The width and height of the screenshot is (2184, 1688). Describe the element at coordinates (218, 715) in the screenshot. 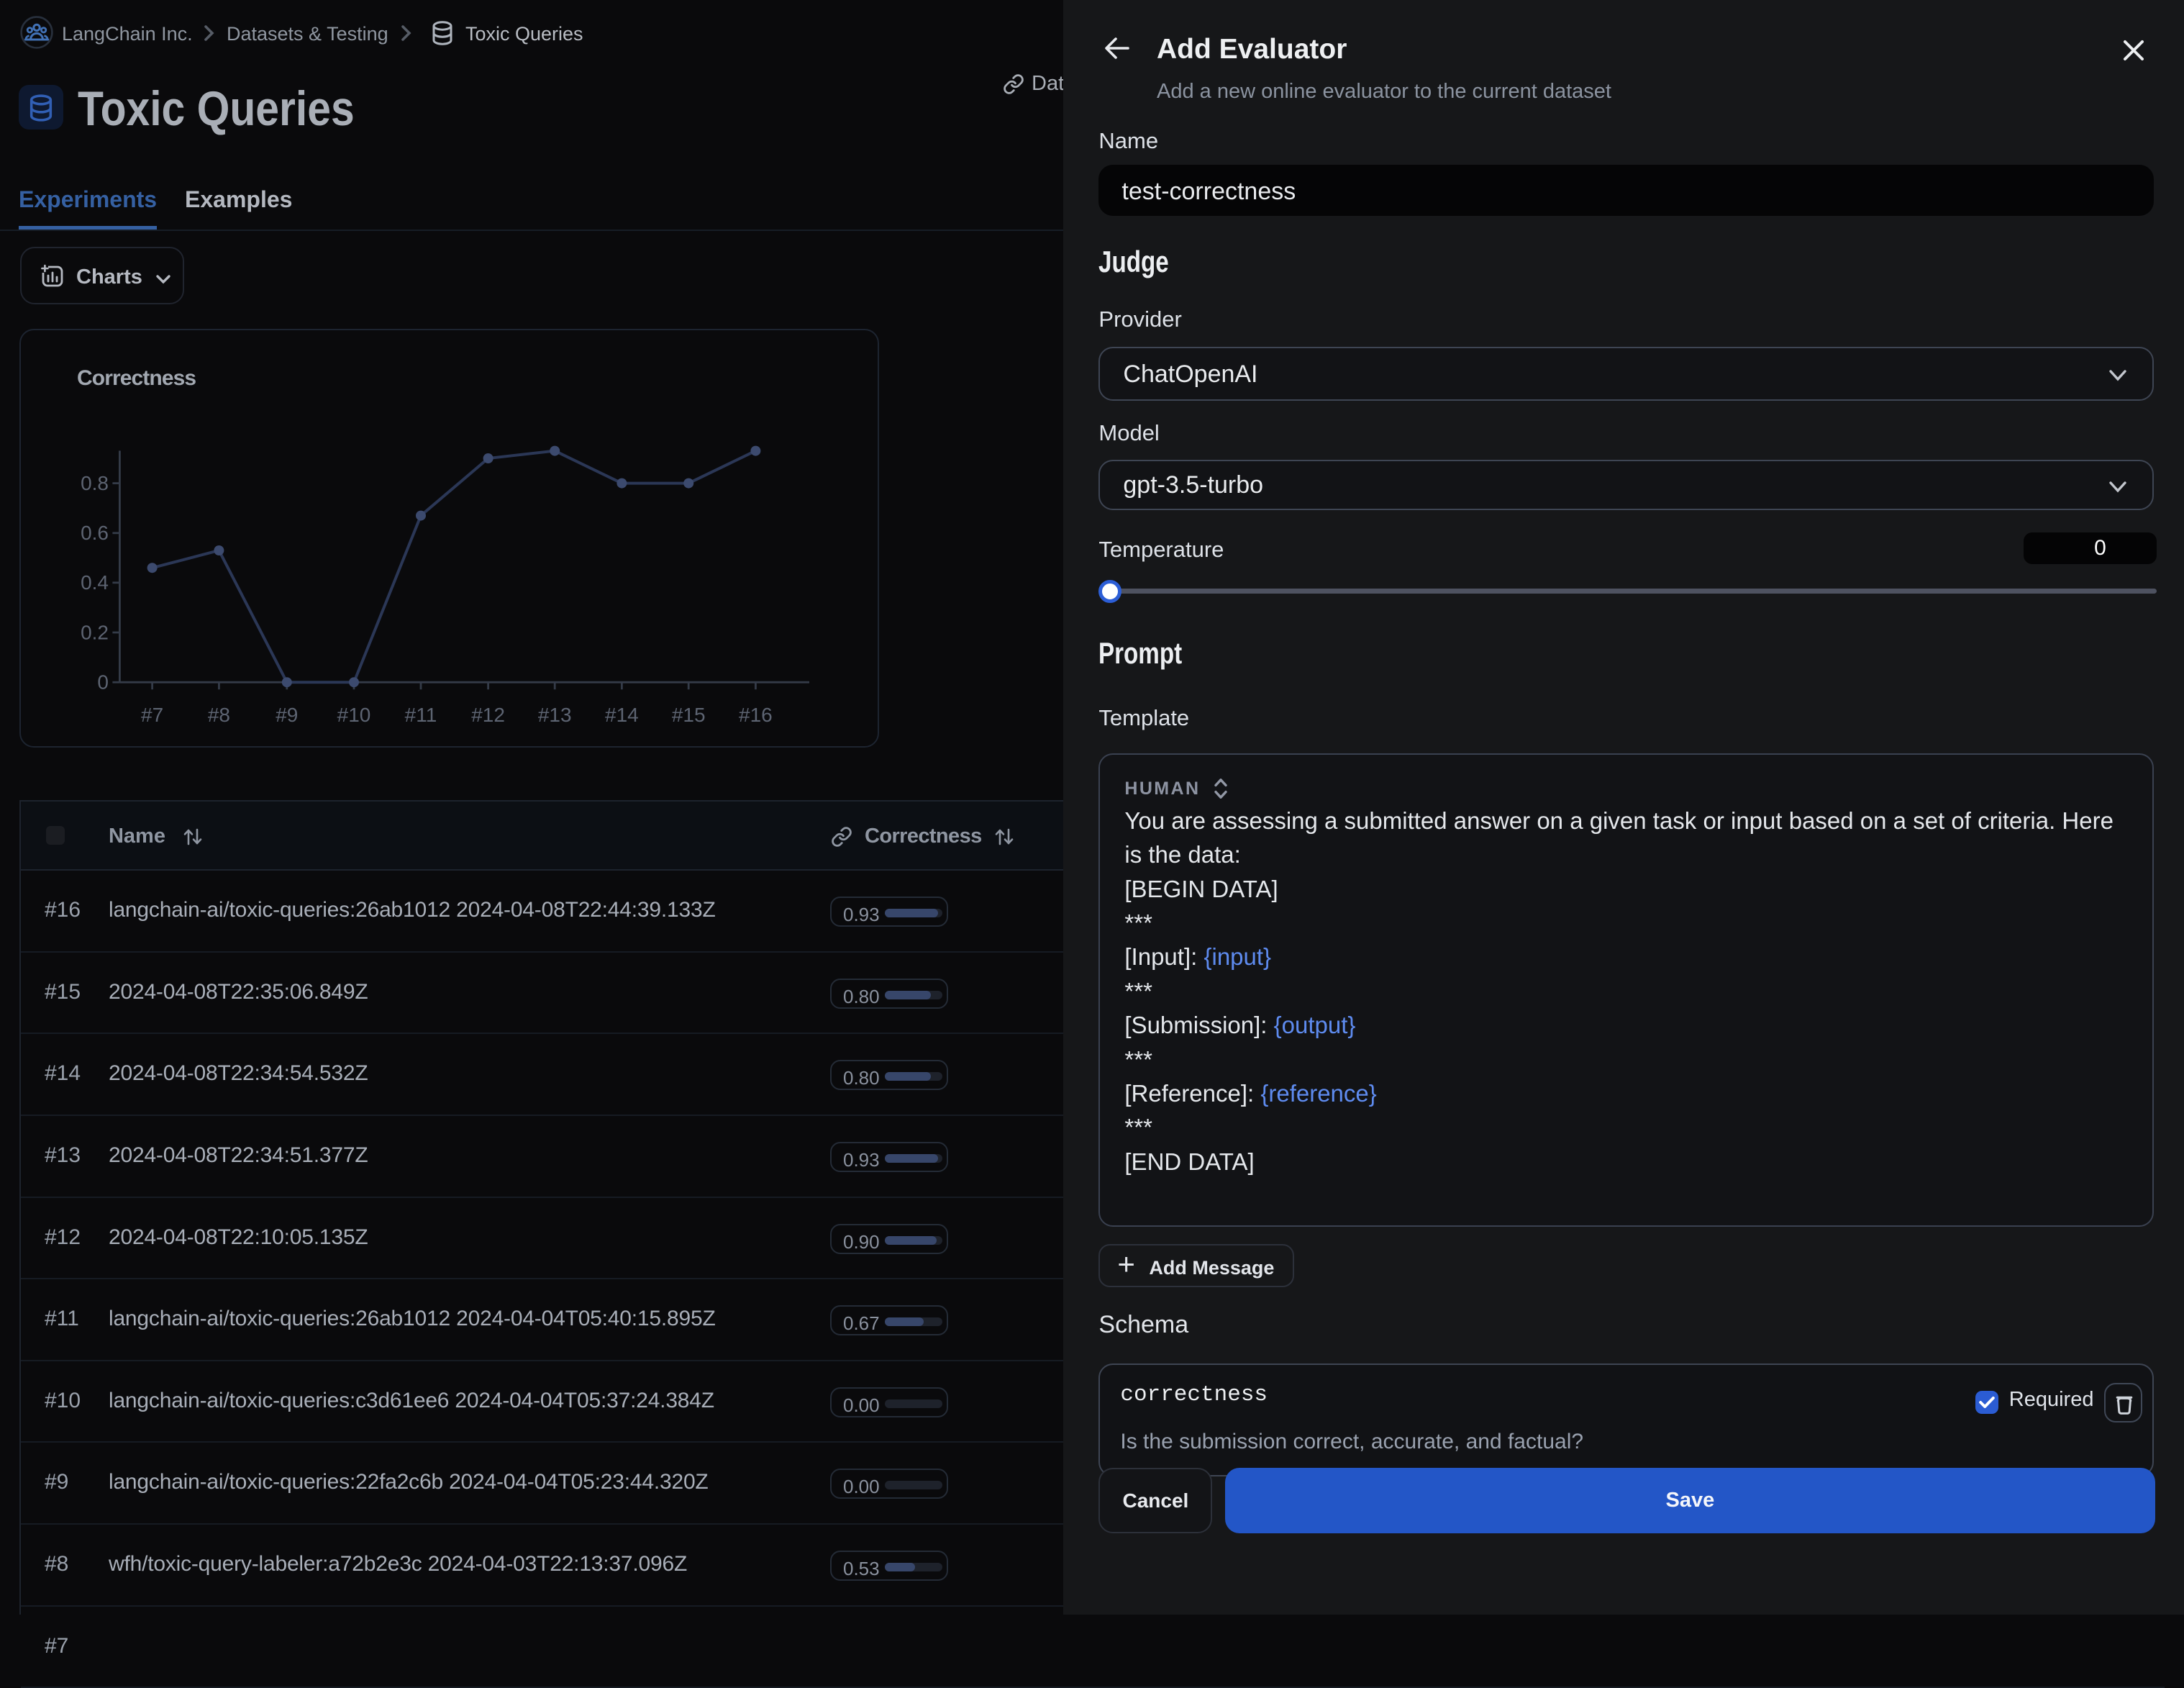

I see `svg-text: #8` at that location.